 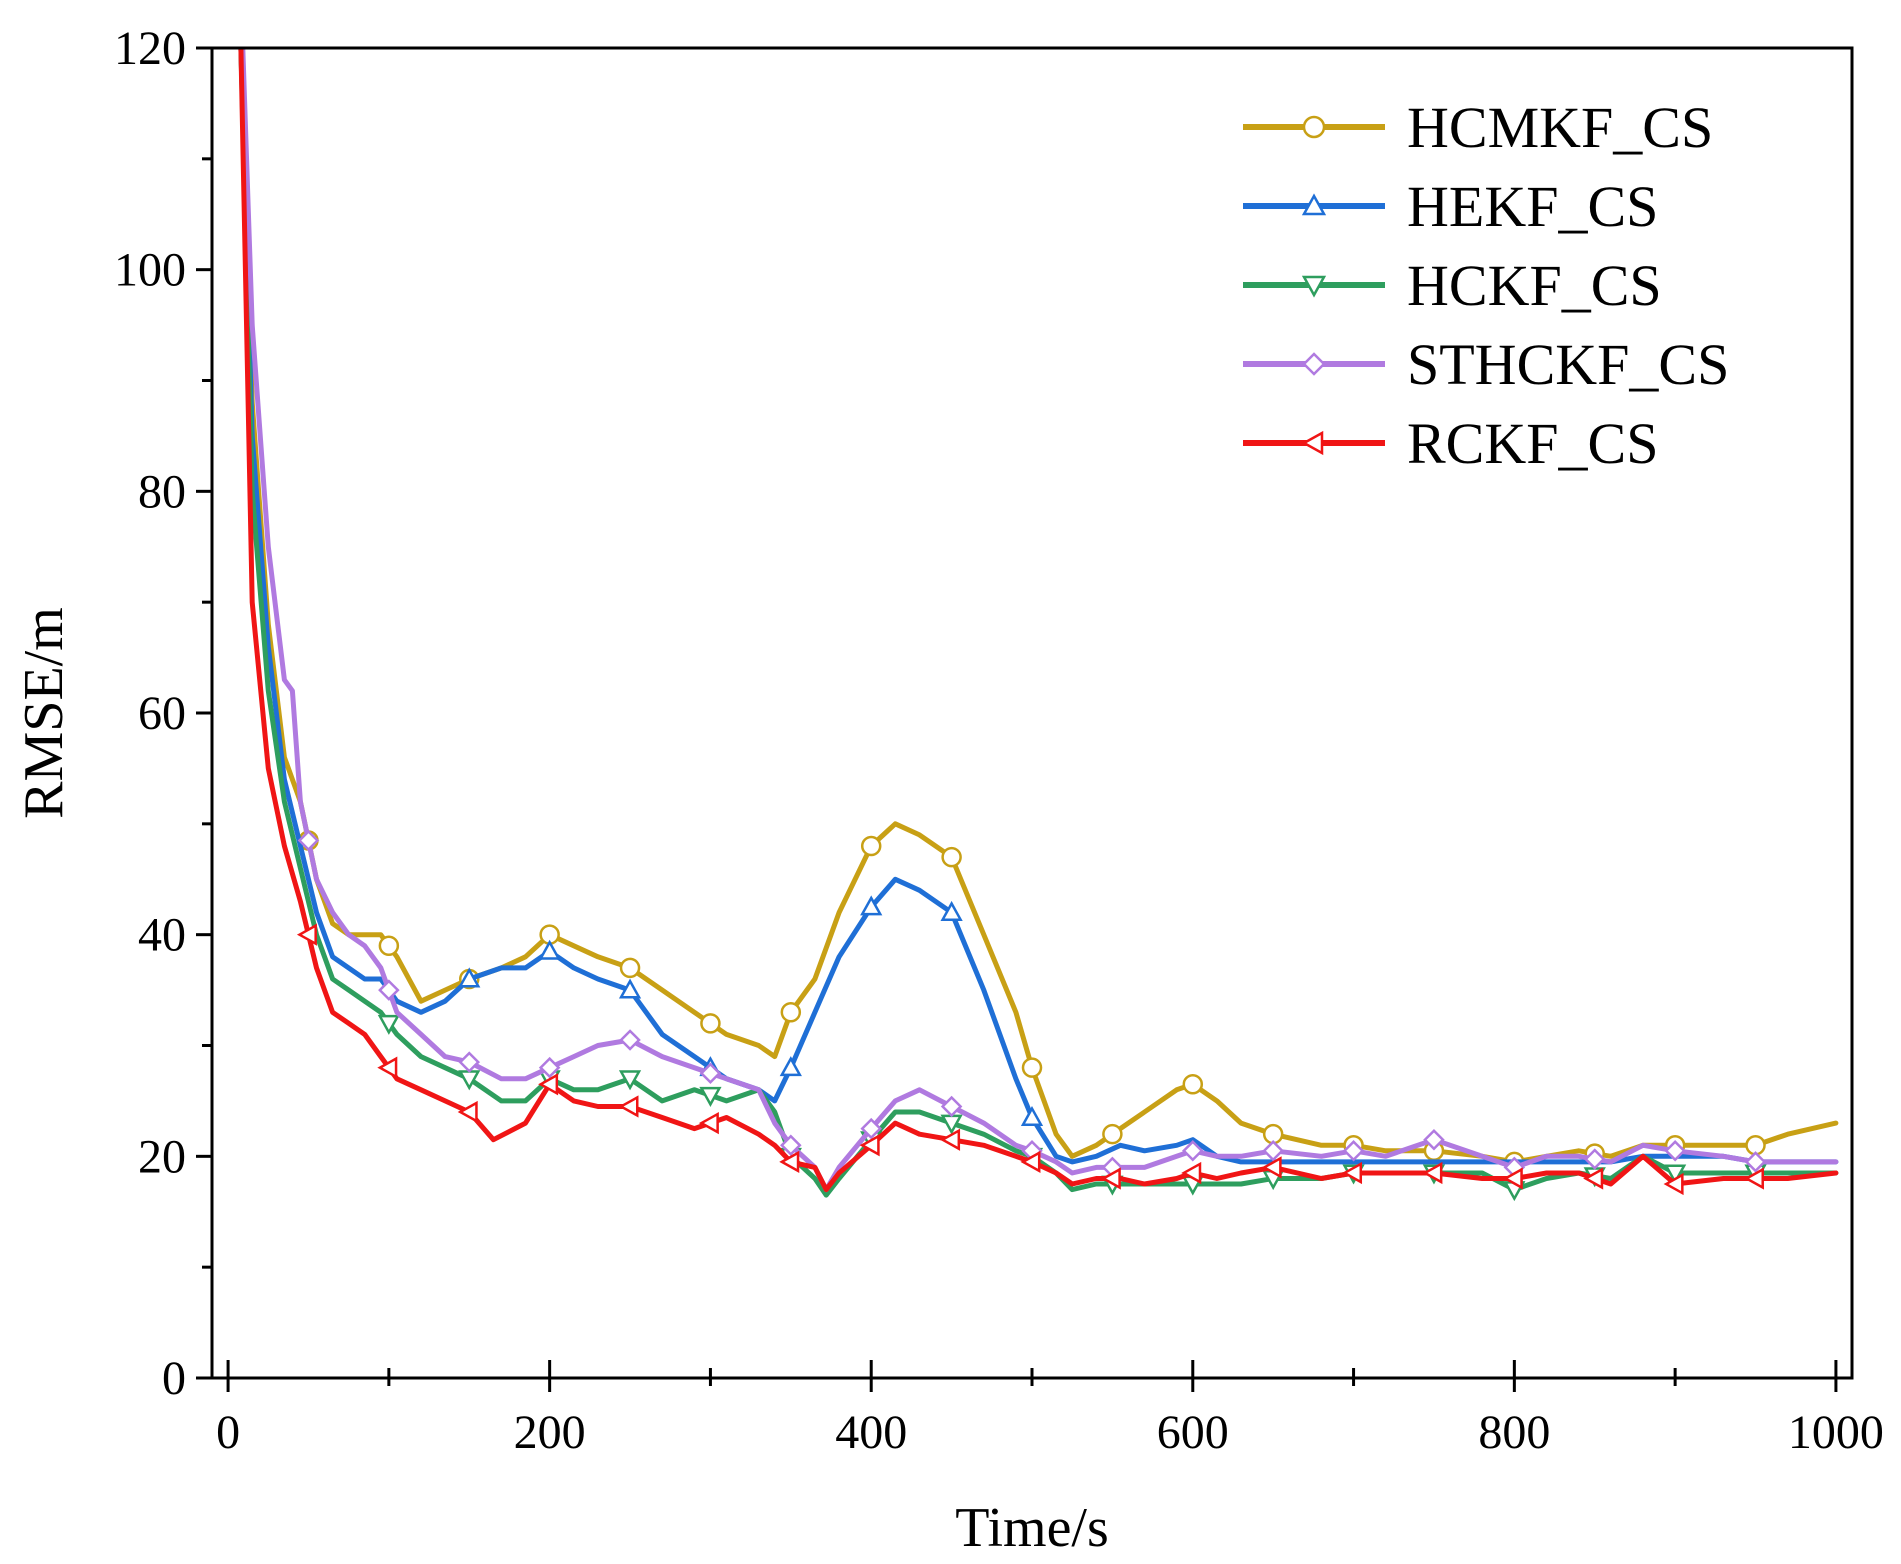 What do you see at coordinates (1514, 1432) in the screenshot?
I see `x-tick-label: 800` at bounding box center [1514, 1432].